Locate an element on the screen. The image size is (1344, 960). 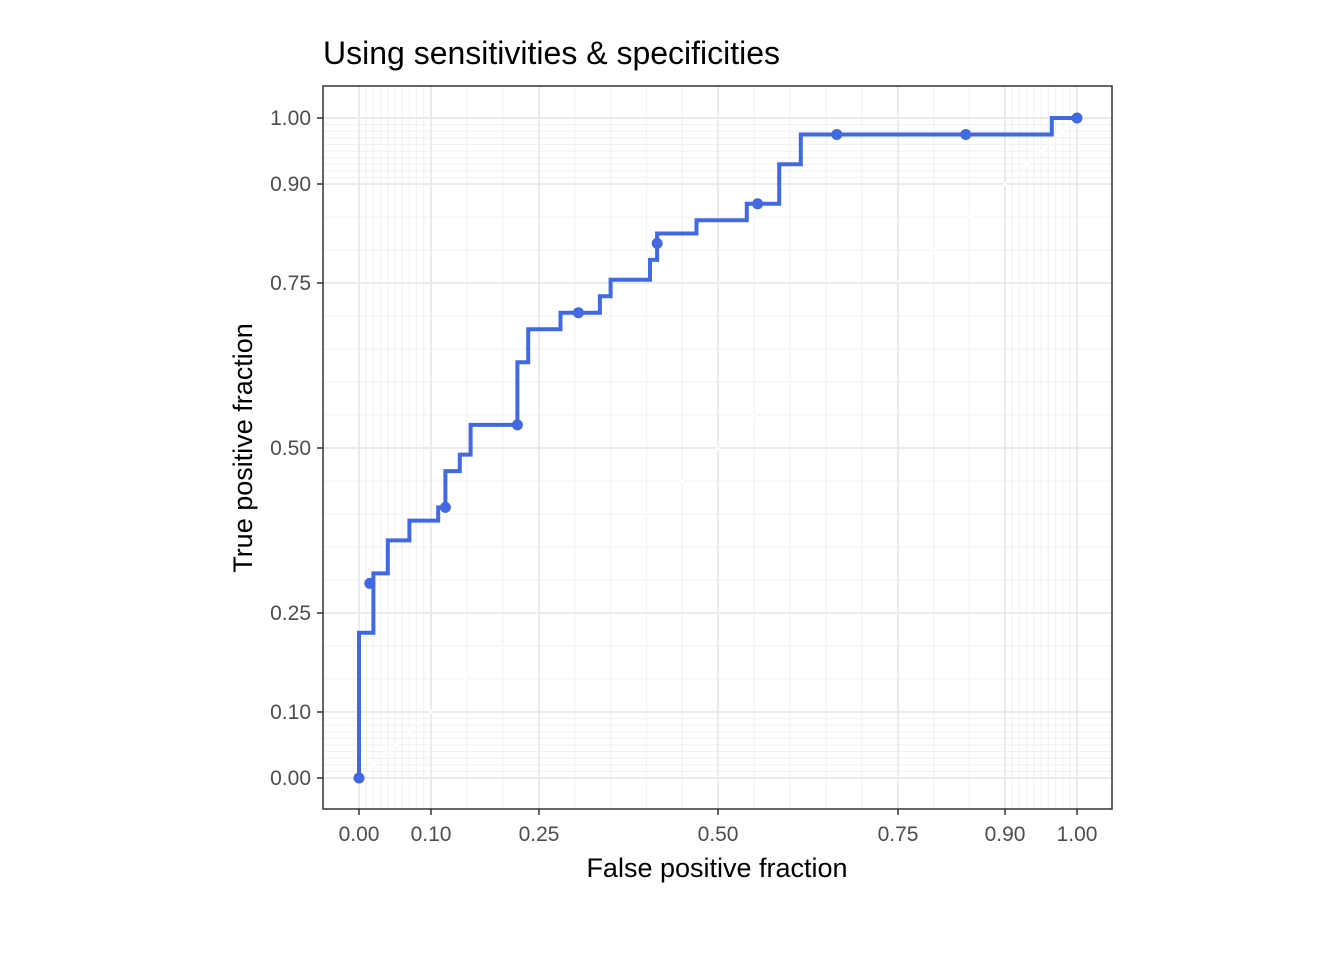
x-tick-label: 0.90 is located at coordinates (1005, 834).